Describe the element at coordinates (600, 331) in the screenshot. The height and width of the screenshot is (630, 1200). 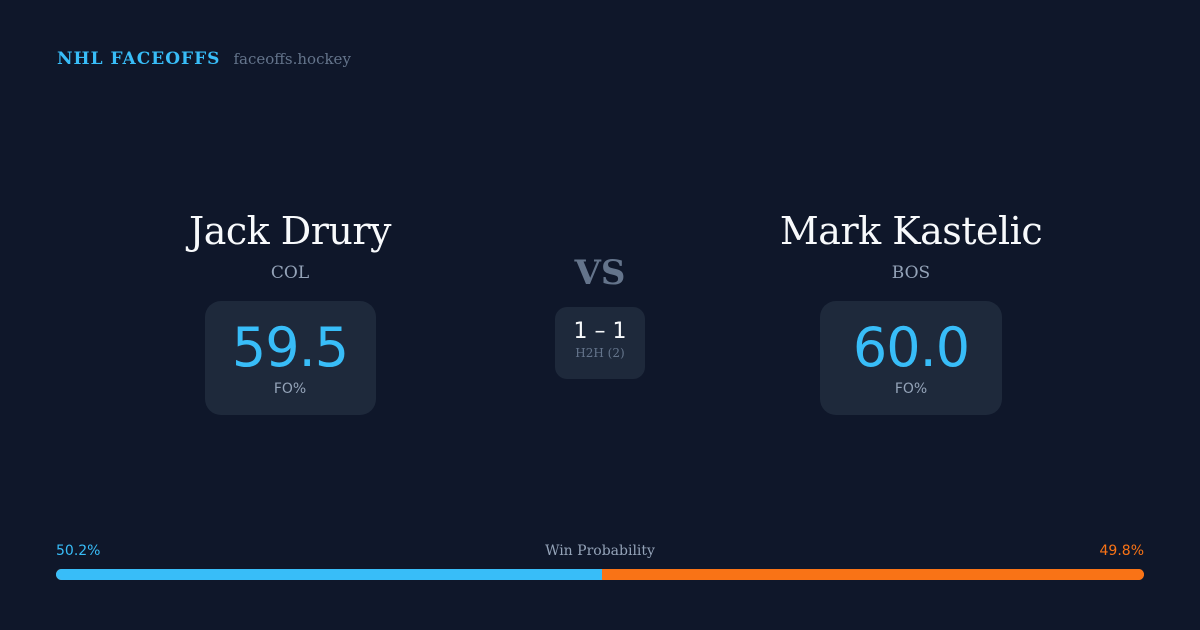
I see `h2h-score: 1 – 1` at that location.